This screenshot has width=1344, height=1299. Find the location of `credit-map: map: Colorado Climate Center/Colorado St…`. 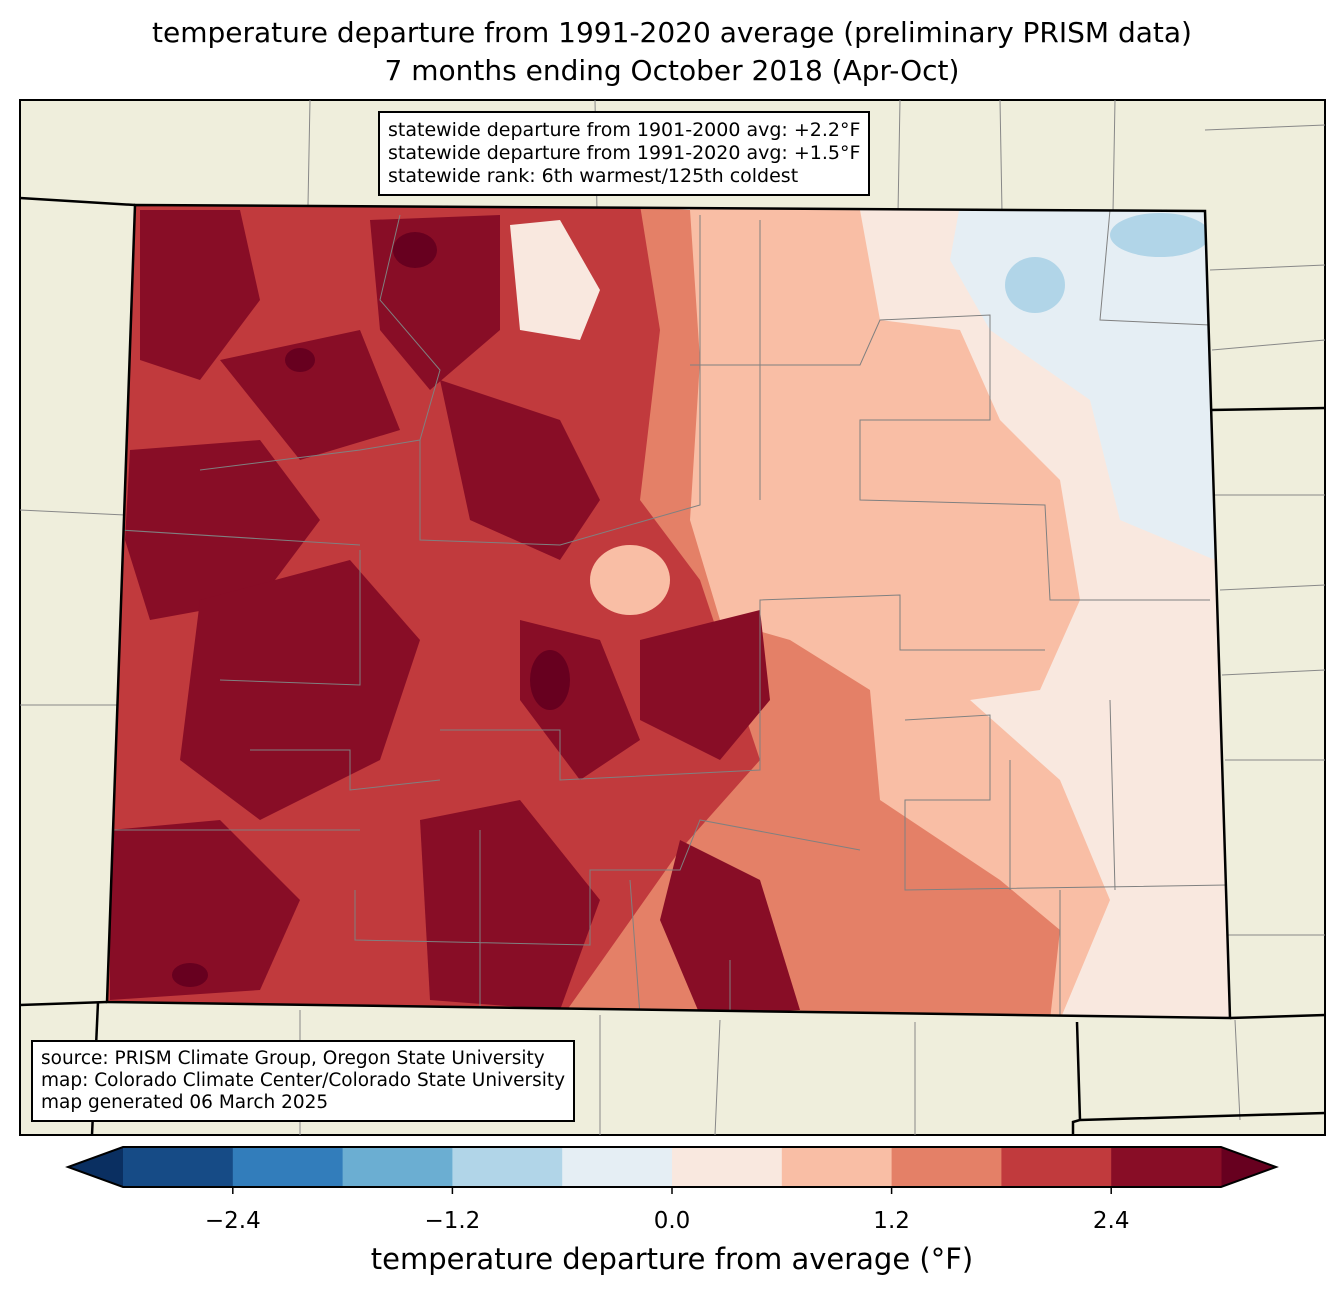

credit-map: map: Colorado Climate Center/Colorado St… is located at coordinates (303, 1080).